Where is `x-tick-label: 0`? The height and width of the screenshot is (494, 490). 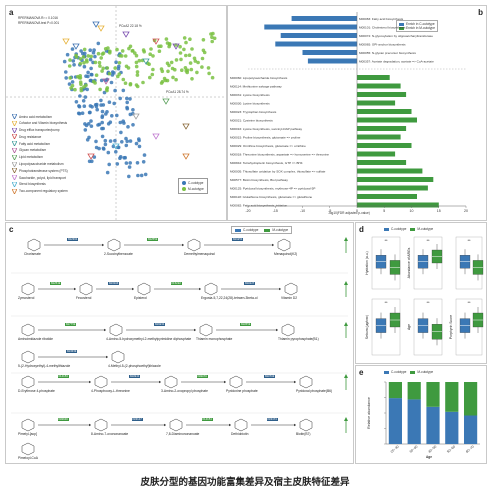
x-tick-label: 0 is located at coordinates (357, 211).